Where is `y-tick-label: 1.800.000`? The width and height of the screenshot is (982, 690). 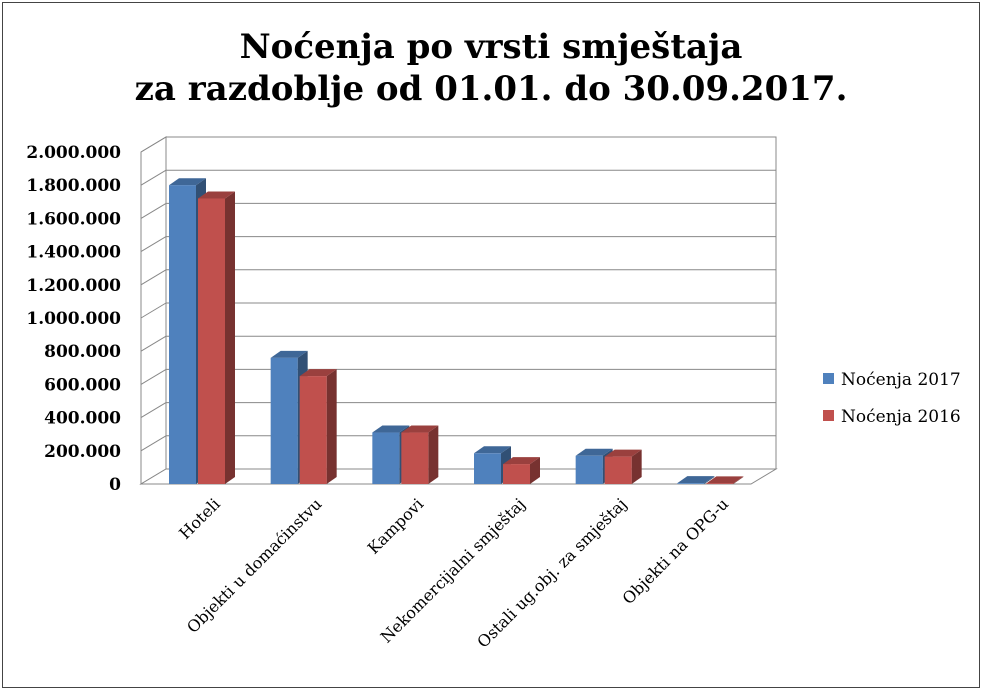
y-tick-label: 1.800.000 is located at coordinates (73, 186).